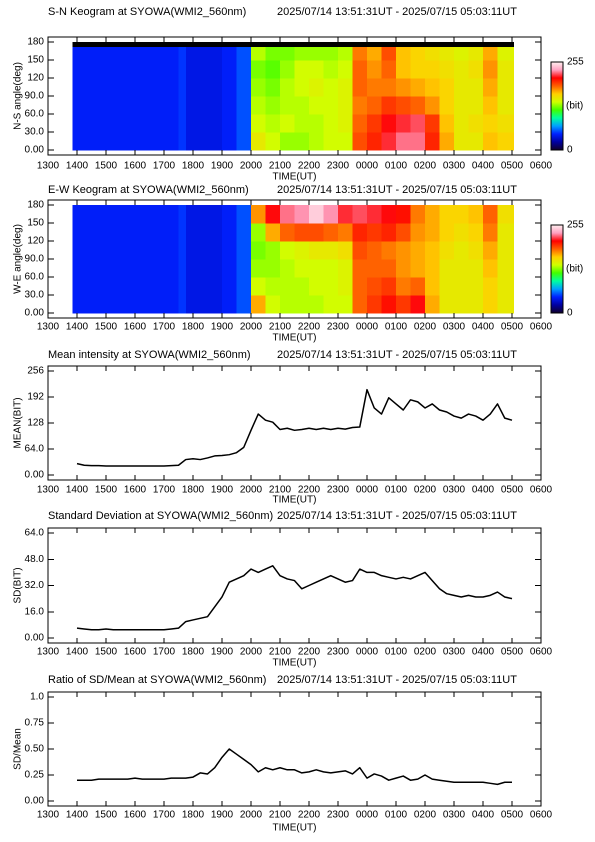 The width and height of the screenshot is (595, 842). I want to click on y-tick-label: 60.0, so click(35, 277).